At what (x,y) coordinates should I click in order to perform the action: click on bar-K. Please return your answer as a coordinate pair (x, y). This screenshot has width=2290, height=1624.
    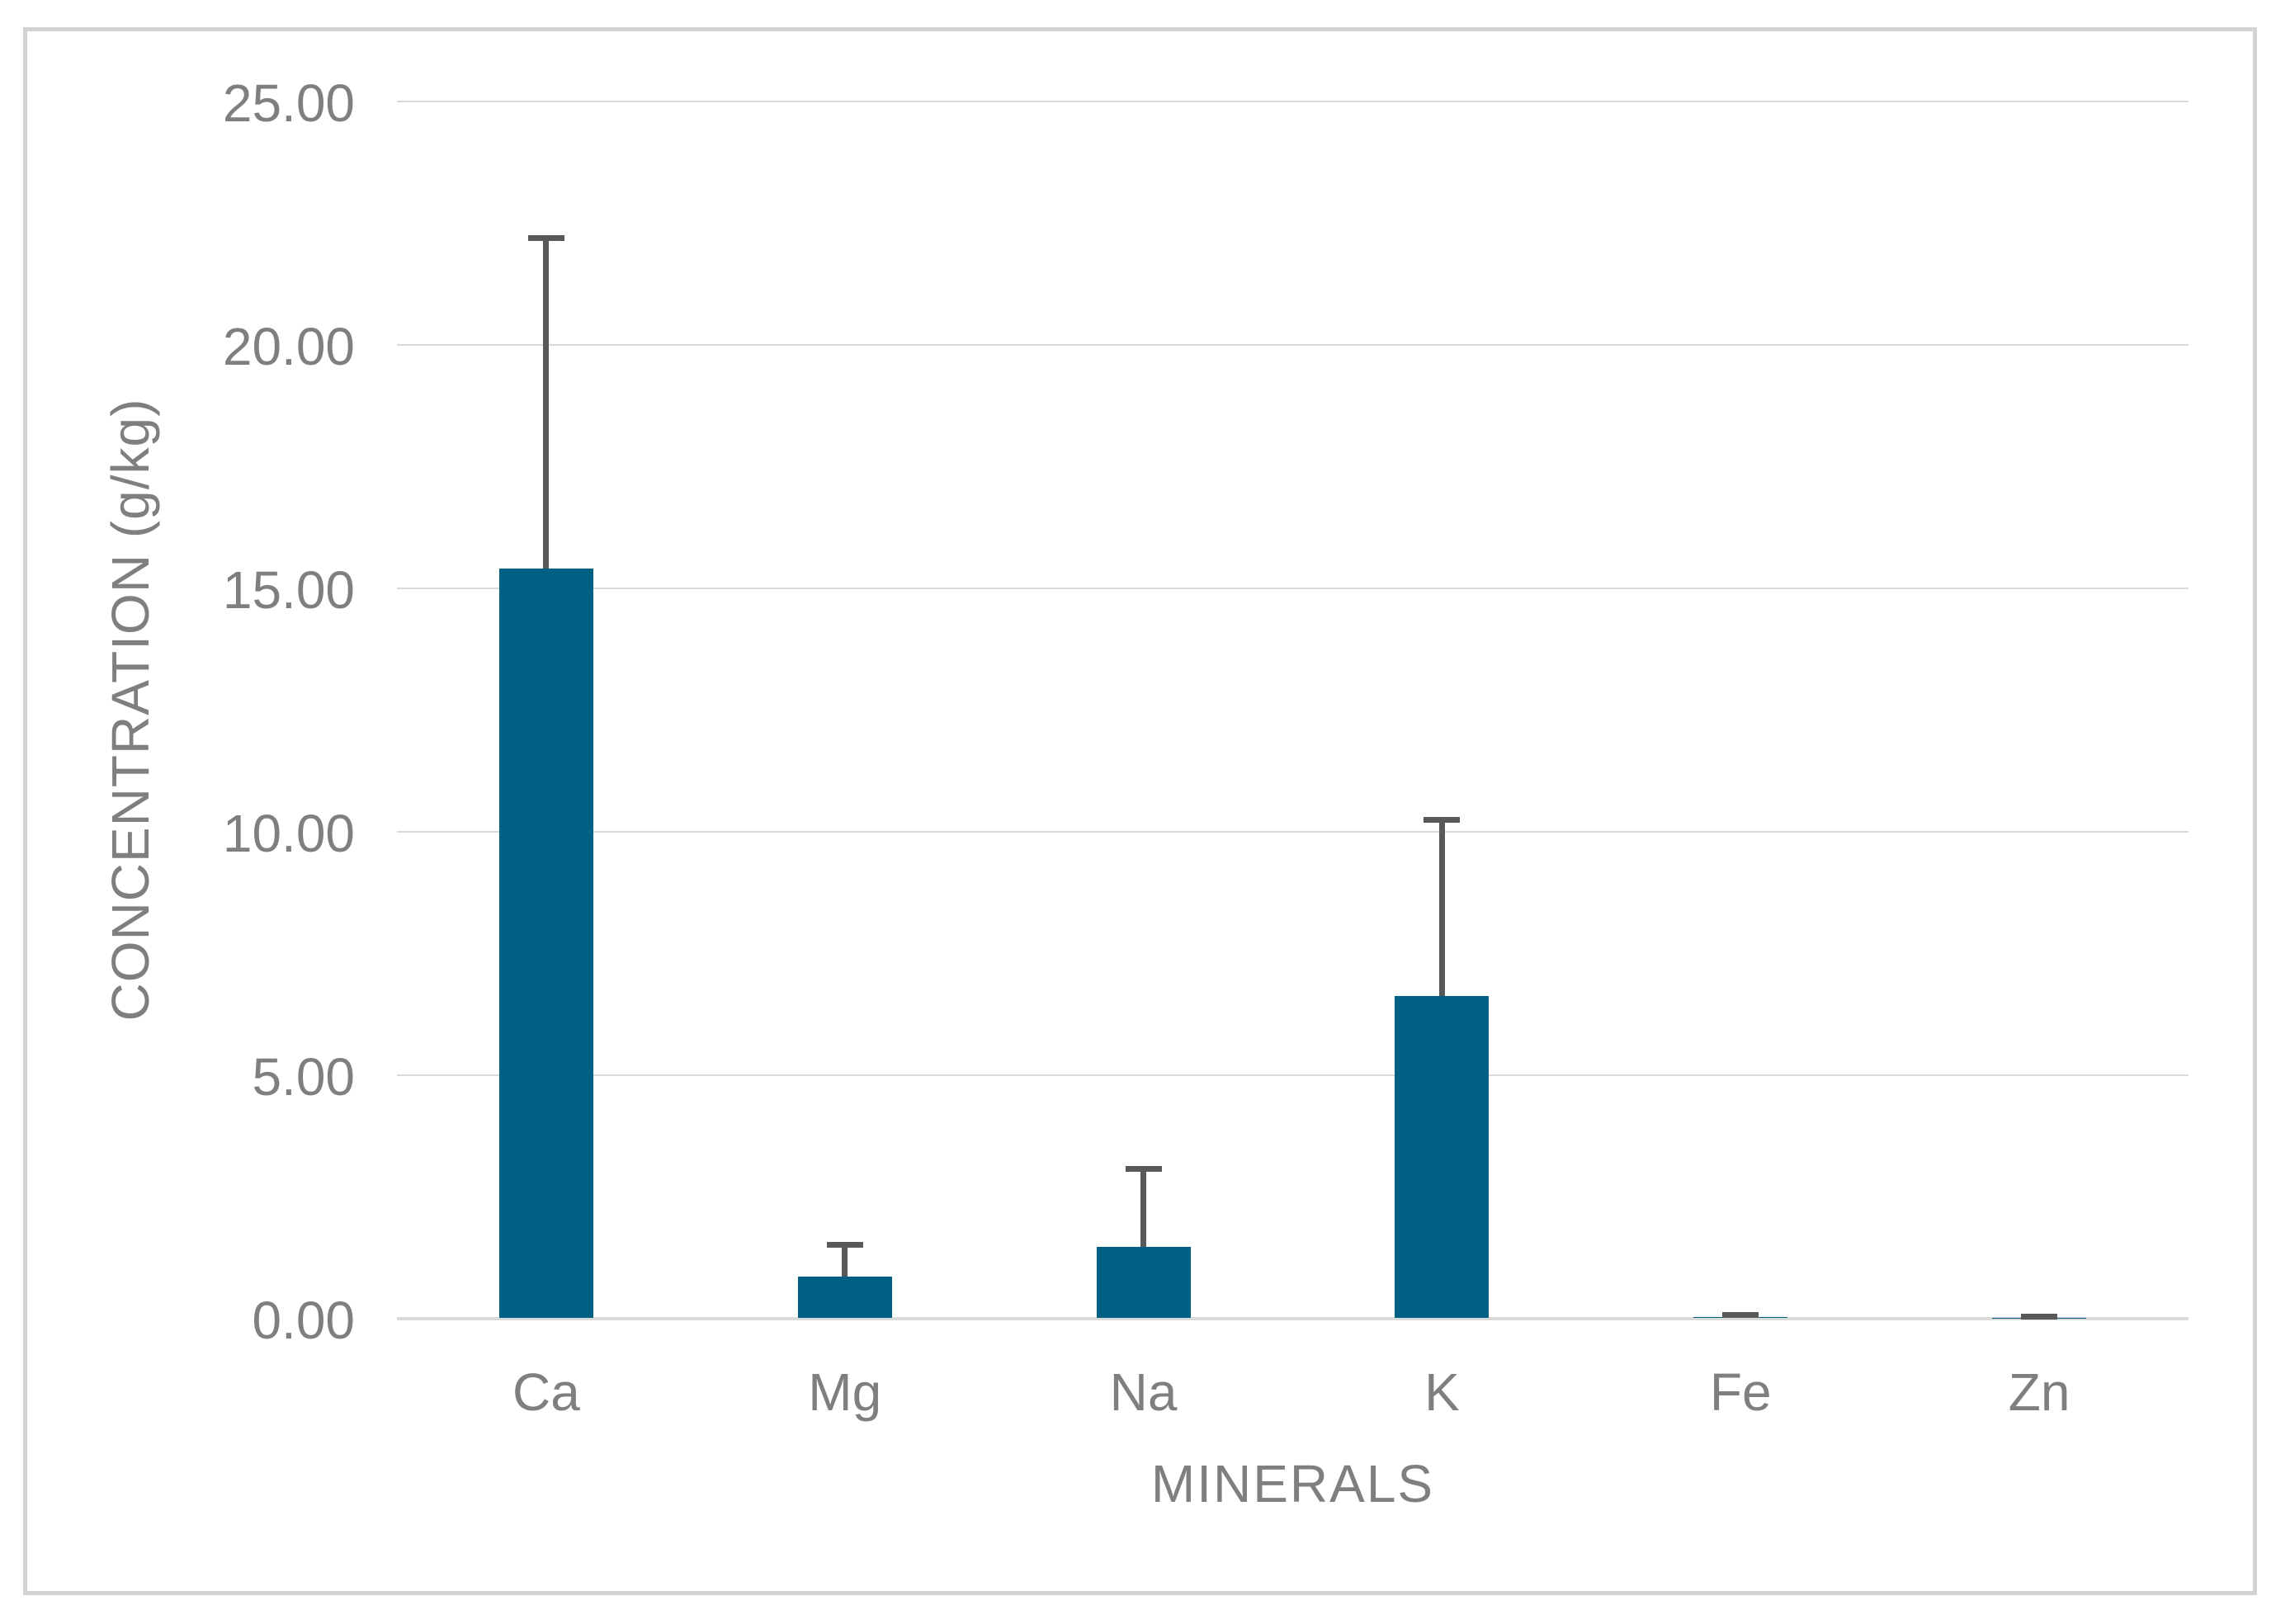
    Looking at the image, I should click on (1442, 1156).